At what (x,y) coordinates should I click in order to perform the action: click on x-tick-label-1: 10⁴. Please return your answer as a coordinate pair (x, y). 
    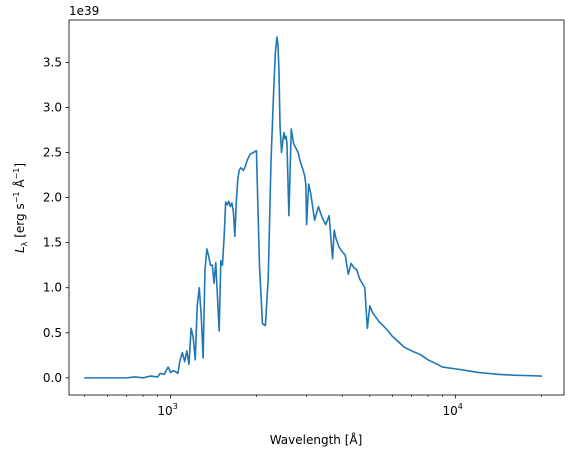
    Looking at the image, I should click on (452, 410).